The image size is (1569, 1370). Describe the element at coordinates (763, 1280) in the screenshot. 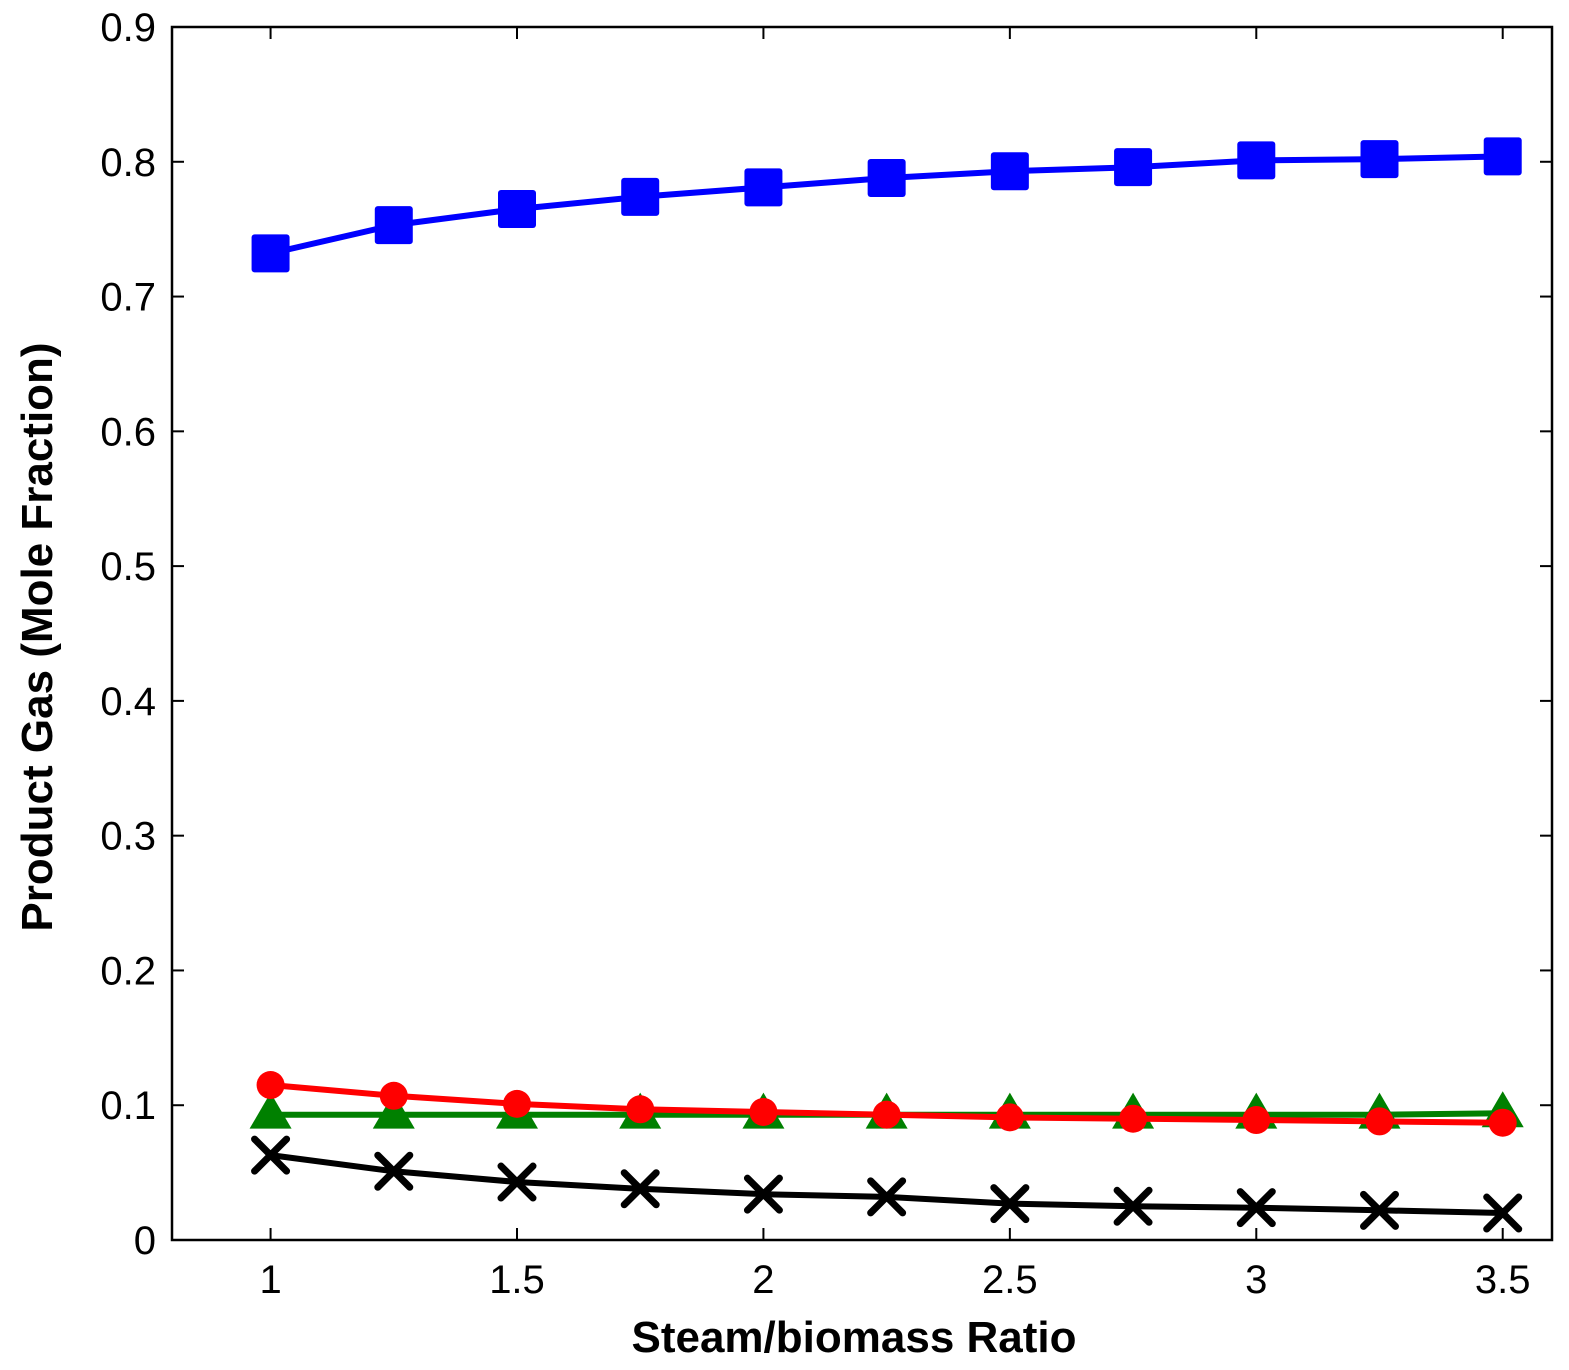

I see `x-tick-label-2: 2` at that location.